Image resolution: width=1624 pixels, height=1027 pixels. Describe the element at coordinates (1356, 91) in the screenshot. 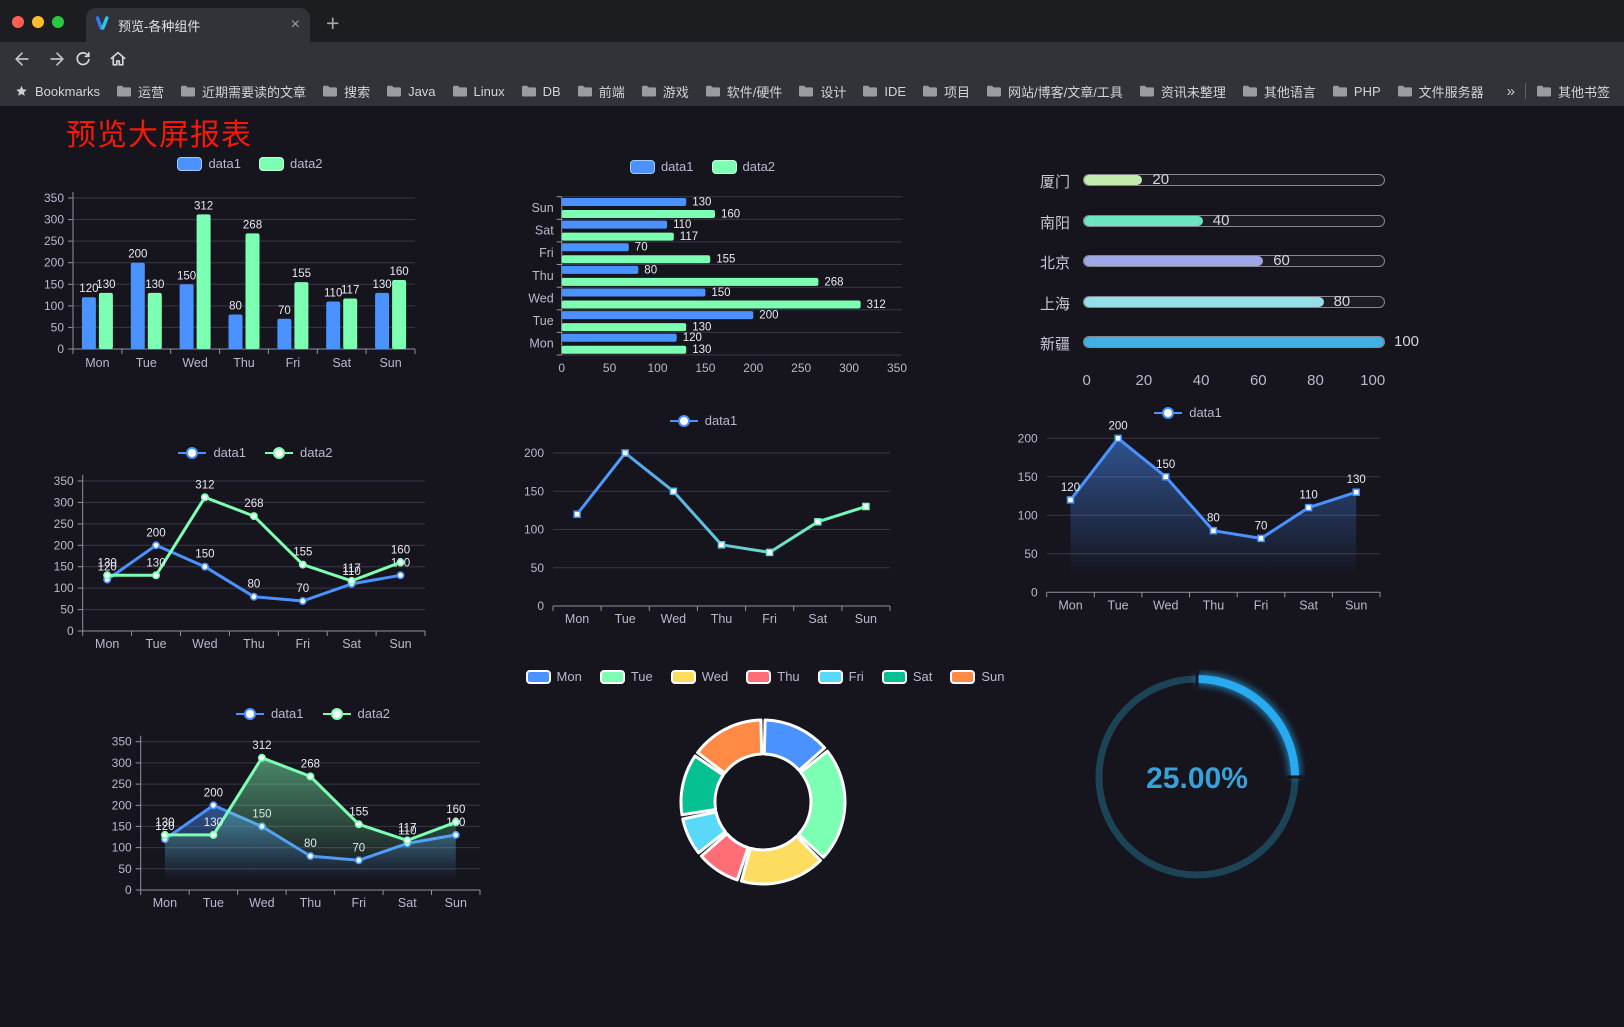

I see `bookmark-item: PHP` at that location.